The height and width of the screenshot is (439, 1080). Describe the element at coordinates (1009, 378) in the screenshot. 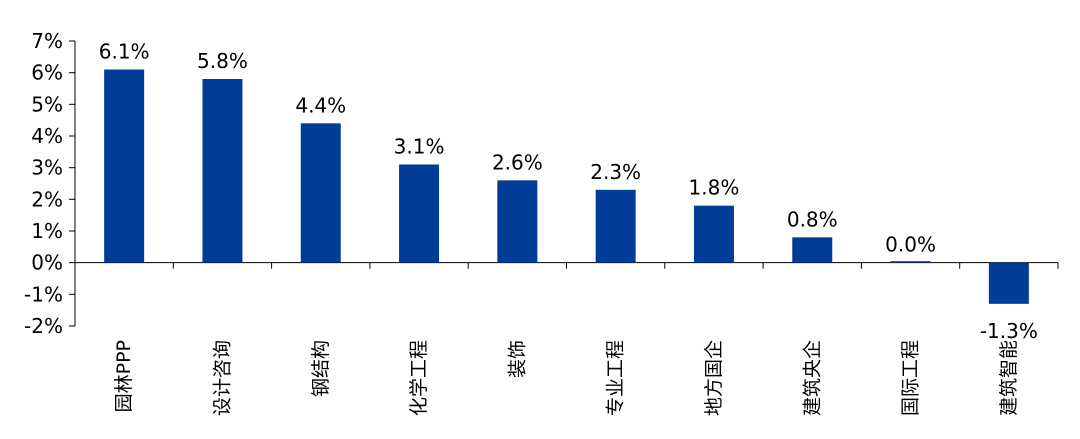

I see `category-label: 建筑智能` at that location.